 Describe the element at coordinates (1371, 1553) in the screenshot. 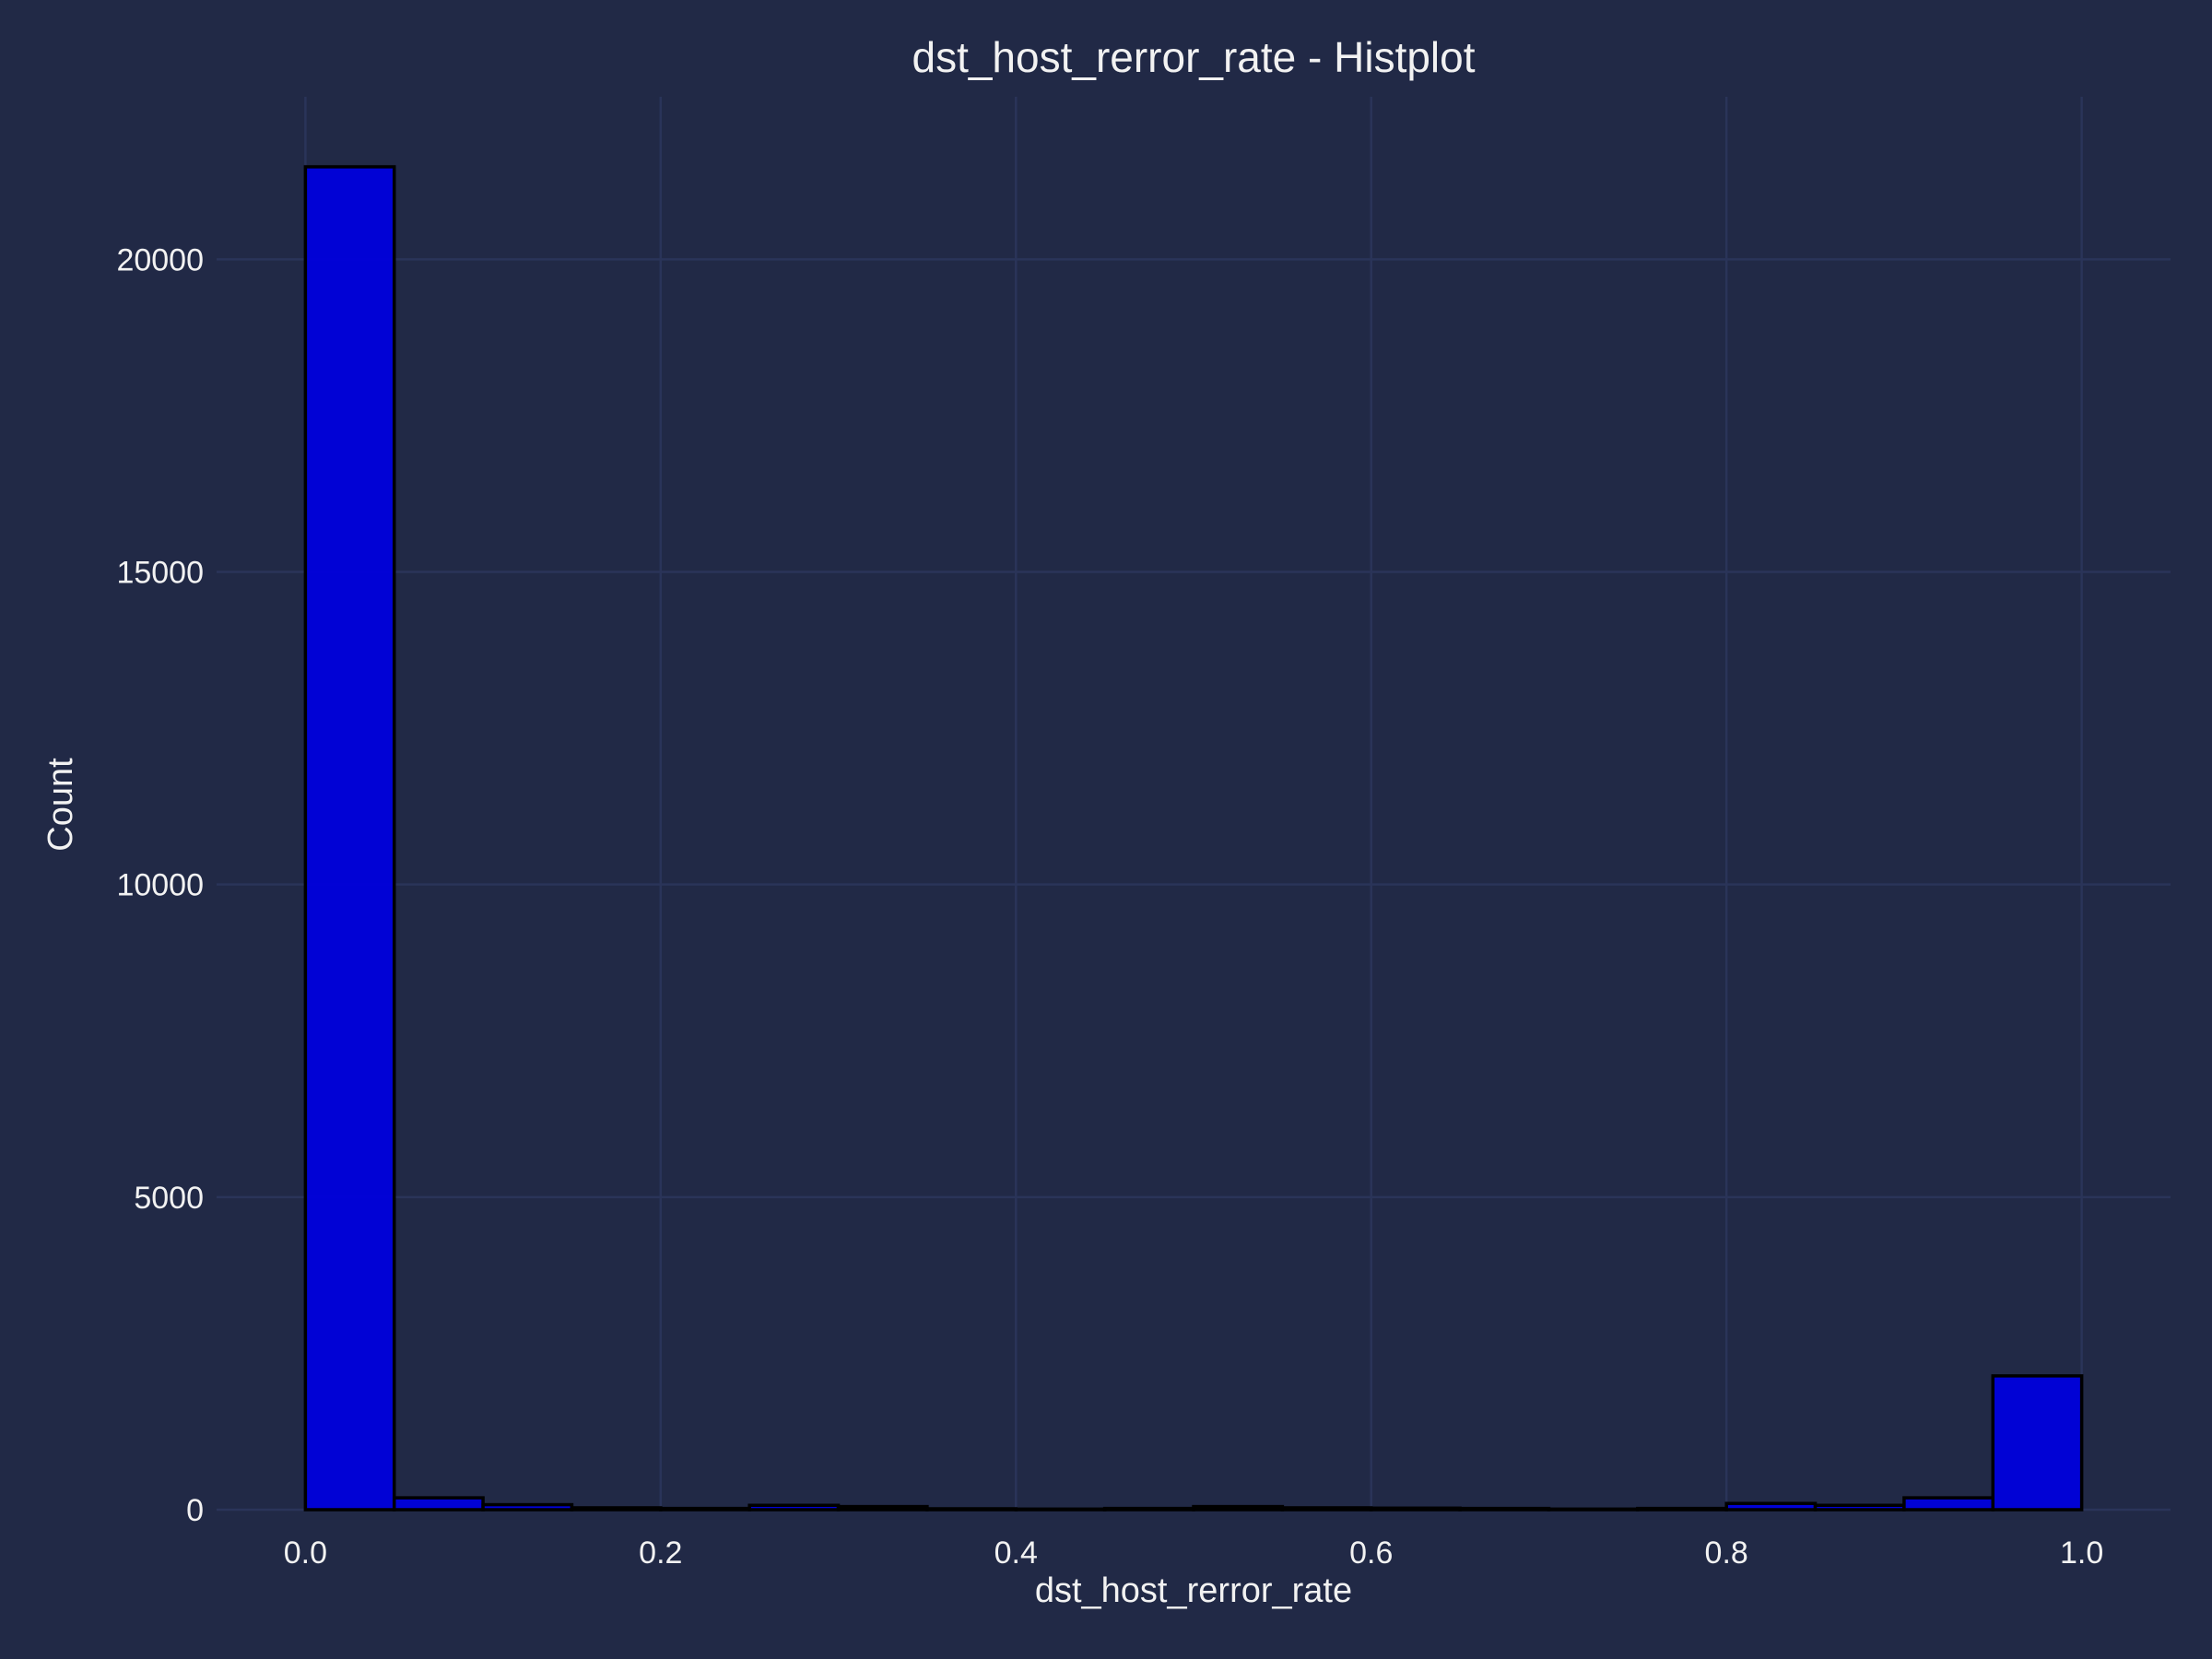

I see `x-tick-label-3: 0.6` at that location.